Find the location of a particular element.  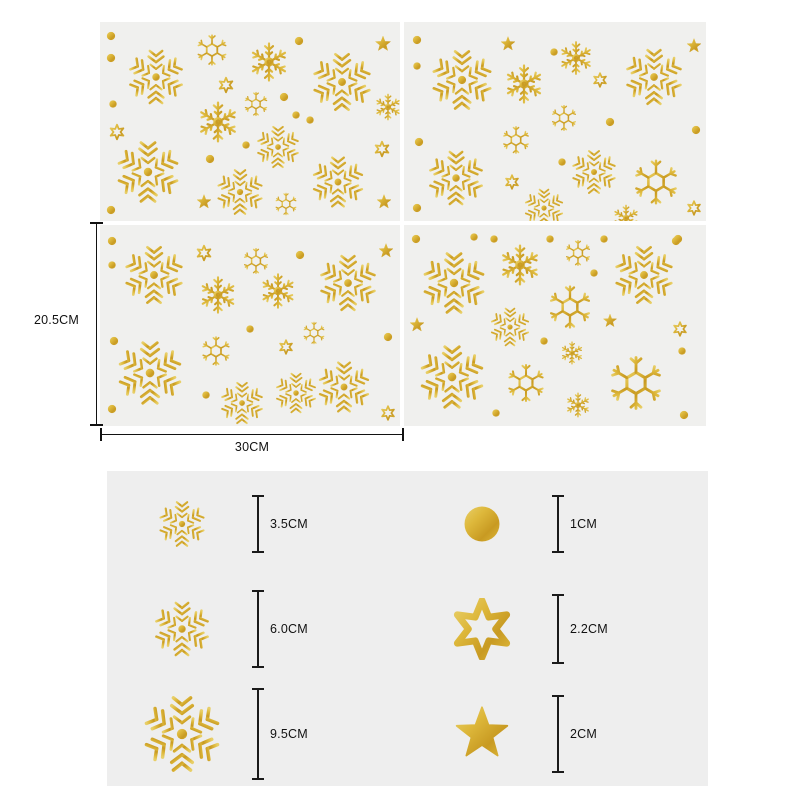

legend-column-left: 3.5CM 6.0CM 9.5CM is located at coordinates (257, 628).